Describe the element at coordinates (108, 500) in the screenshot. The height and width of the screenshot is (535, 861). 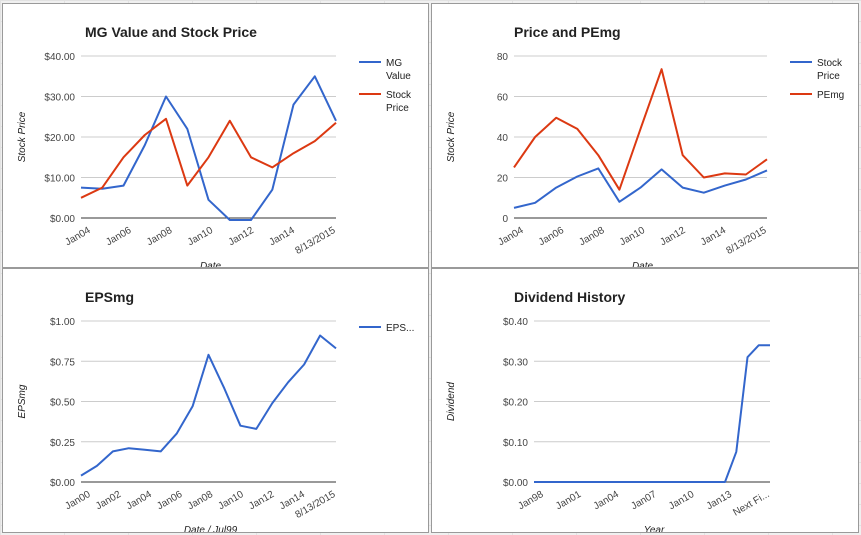
I see `x-tick-label: Jan02` at that location.